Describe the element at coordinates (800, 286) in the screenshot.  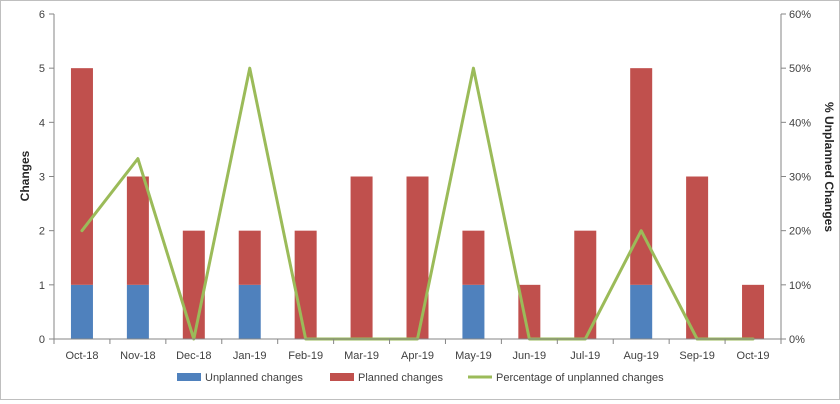
I see `y-right-tick-label: 10%` at that location.